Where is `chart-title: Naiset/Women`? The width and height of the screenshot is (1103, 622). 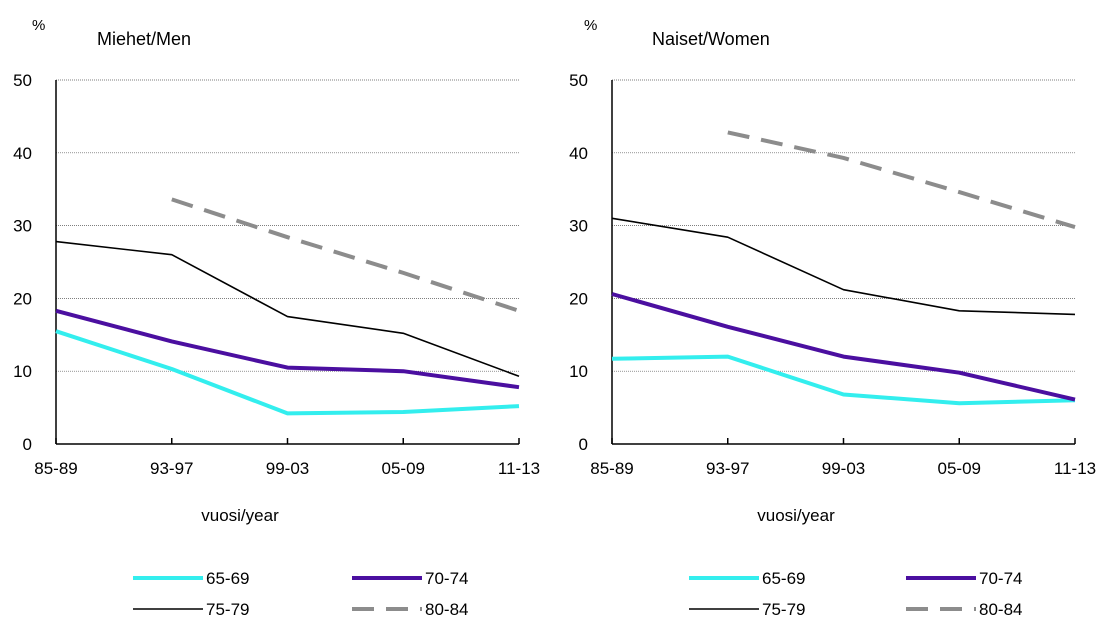 chart-title: Naiset/Women is located at coordinates (711, 39).